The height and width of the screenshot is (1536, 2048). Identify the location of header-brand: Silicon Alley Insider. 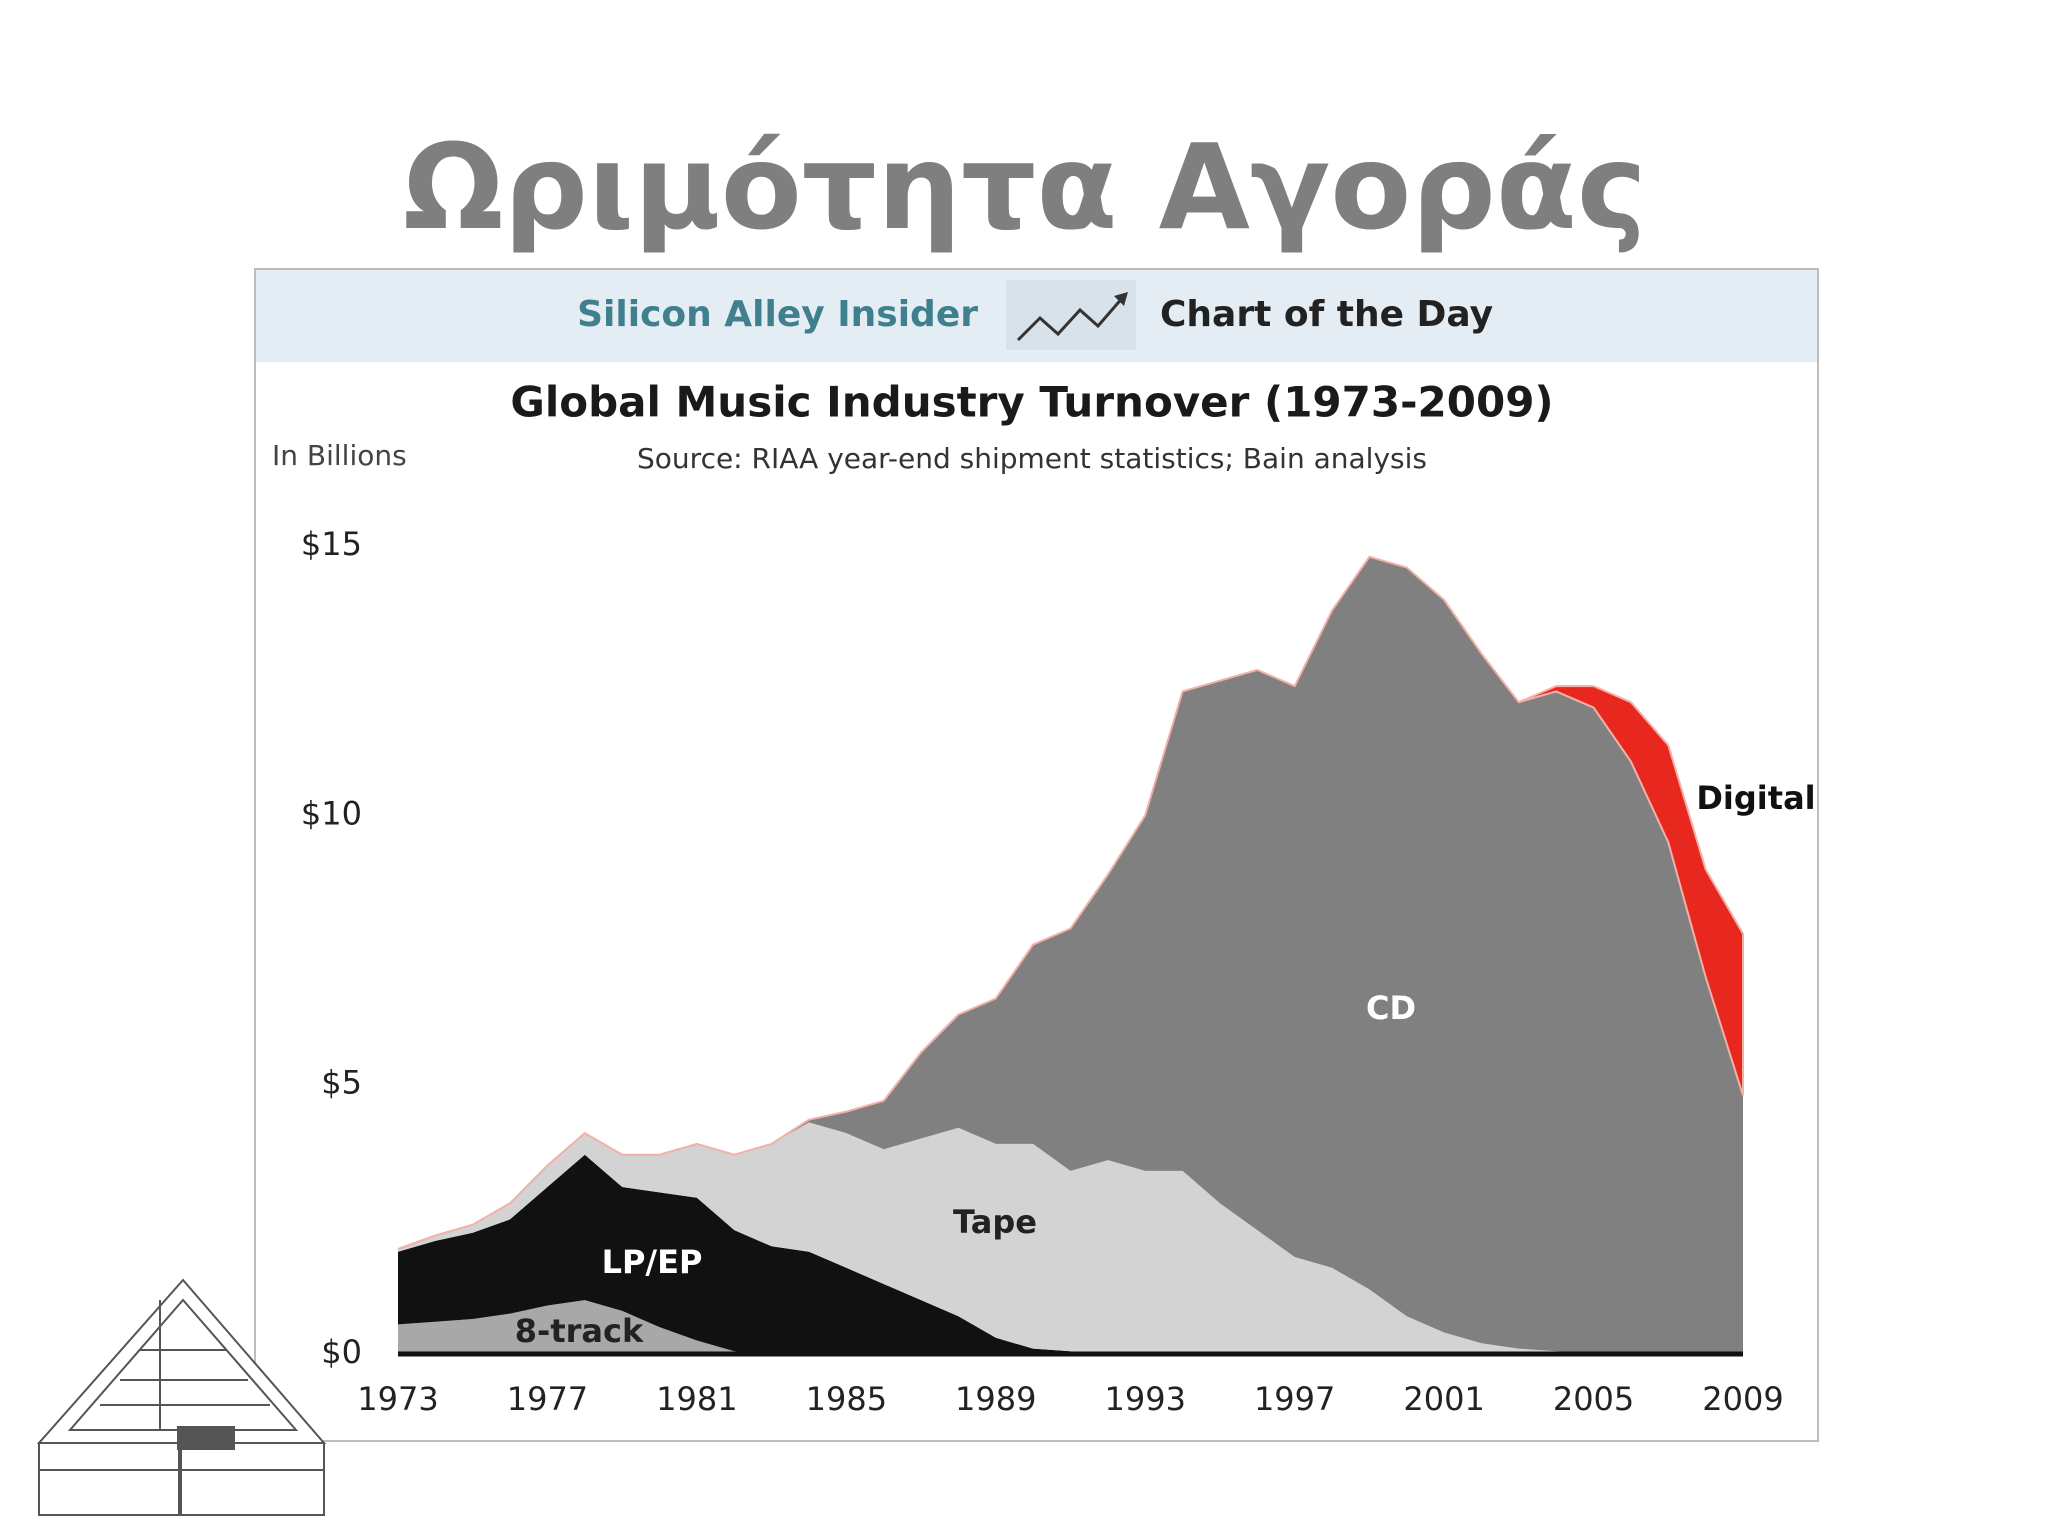
(777, 314).